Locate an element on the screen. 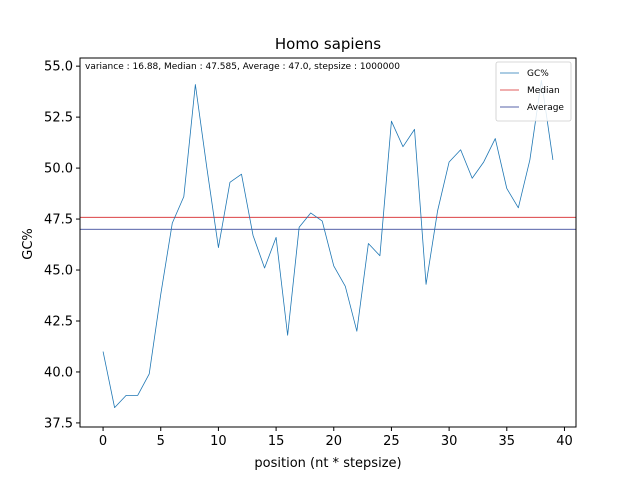  legend-label: Median is located at coordinates (543, 91).